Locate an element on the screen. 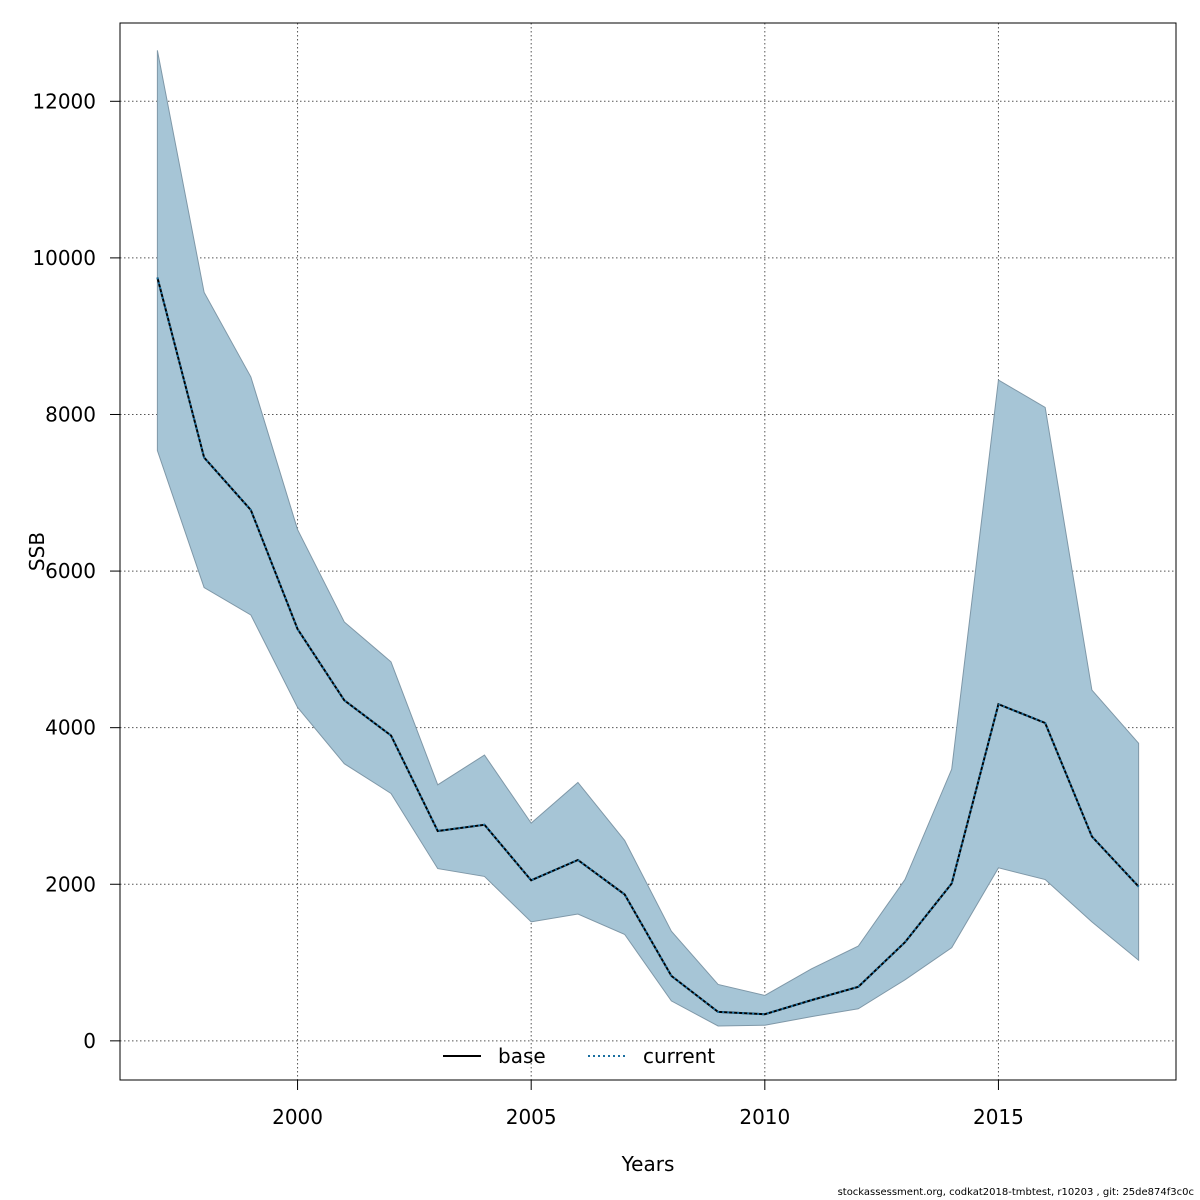  legend-label-current: current is located at coordinates (679, 1056).